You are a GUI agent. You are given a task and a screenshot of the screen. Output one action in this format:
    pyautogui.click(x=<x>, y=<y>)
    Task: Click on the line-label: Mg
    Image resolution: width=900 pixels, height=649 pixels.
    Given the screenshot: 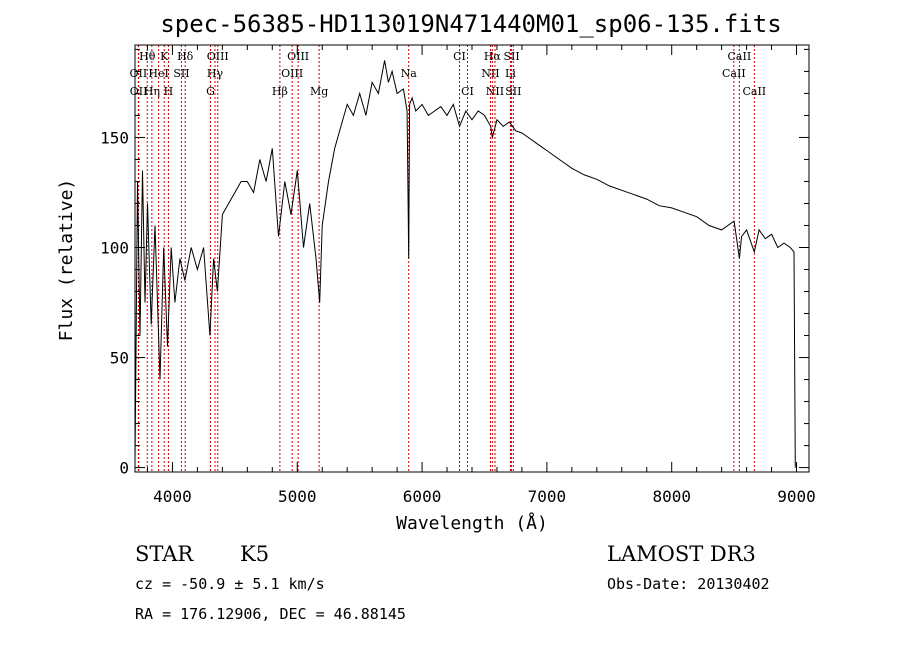 What is the action you would take?
    pyautogui.click(x=319, y=91)
    